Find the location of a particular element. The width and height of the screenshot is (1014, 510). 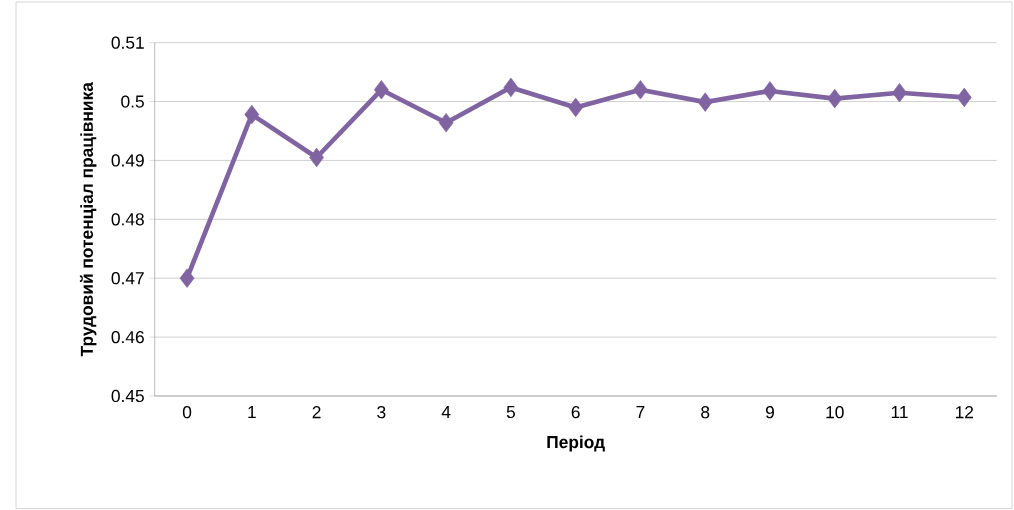

x-tick-label: 7 is located at coordinates (640, 412).